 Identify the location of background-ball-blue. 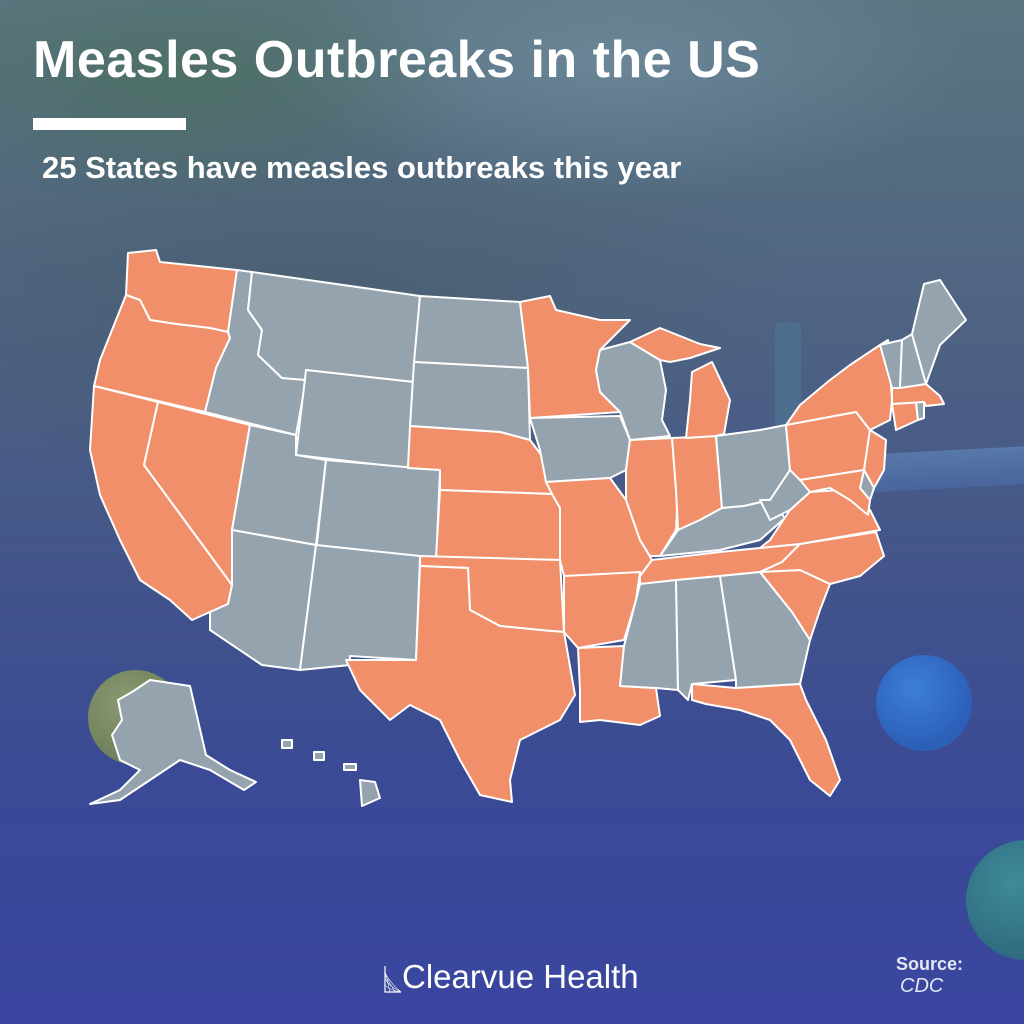
(924, 703).